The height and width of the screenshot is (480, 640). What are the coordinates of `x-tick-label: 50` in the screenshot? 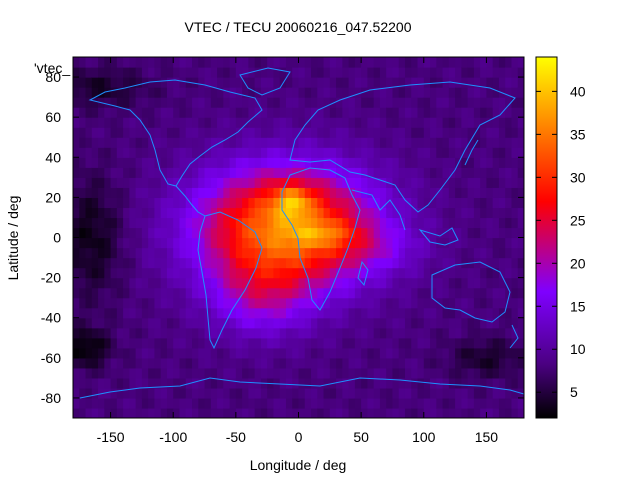 It's located at (361, 437).